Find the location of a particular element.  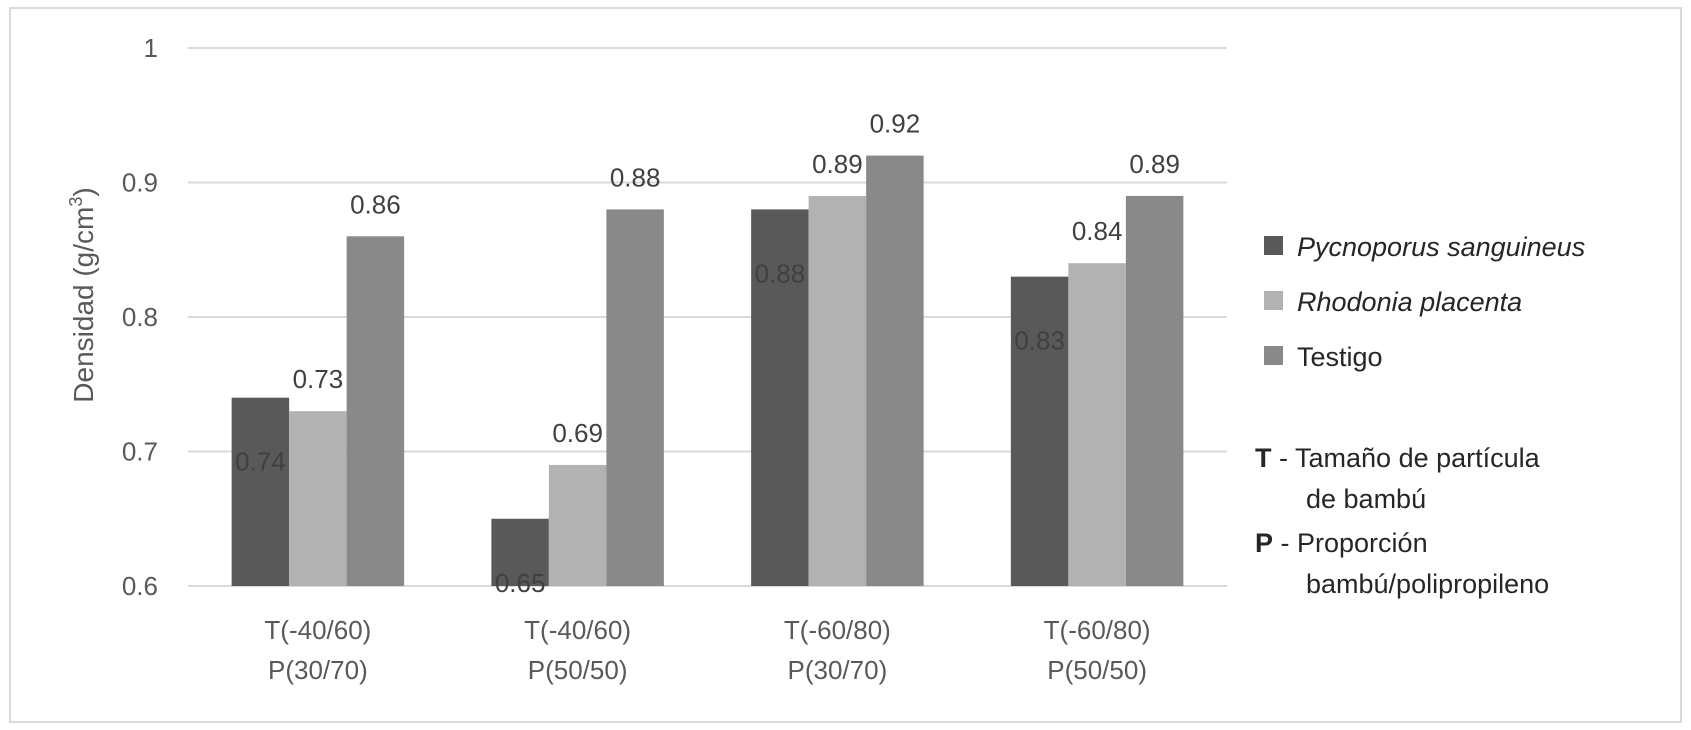

category-label: T(-60/80) P(30/70) is located at coordinates (837, 650).